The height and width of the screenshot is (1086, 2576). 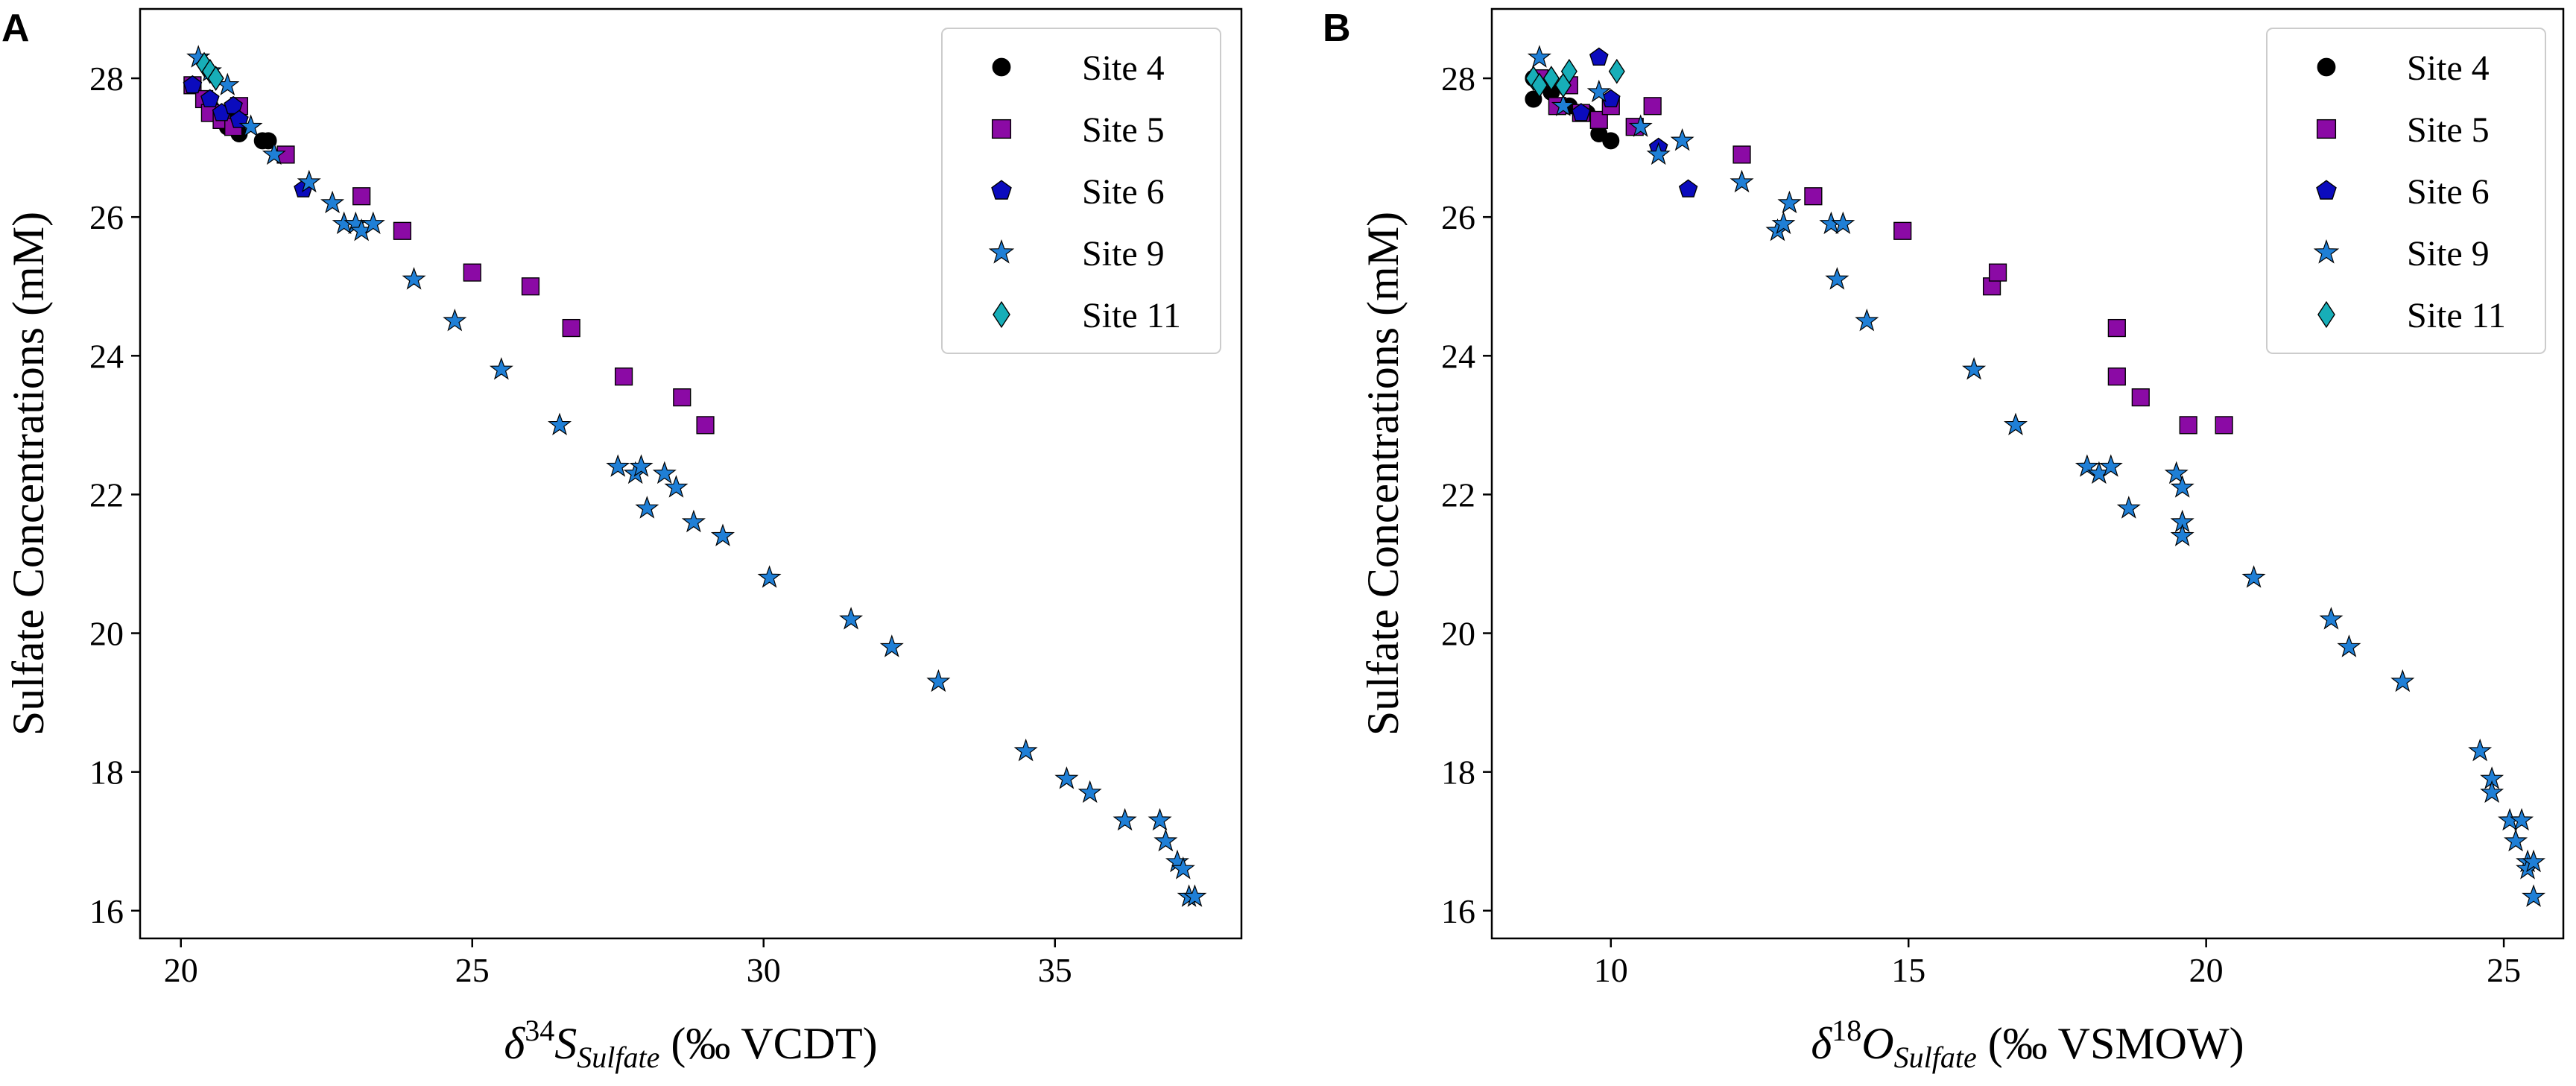 I want to click on x-axis-title: δ18OSulfate (‰ VSMOW), so click(x=2027, y=1044).